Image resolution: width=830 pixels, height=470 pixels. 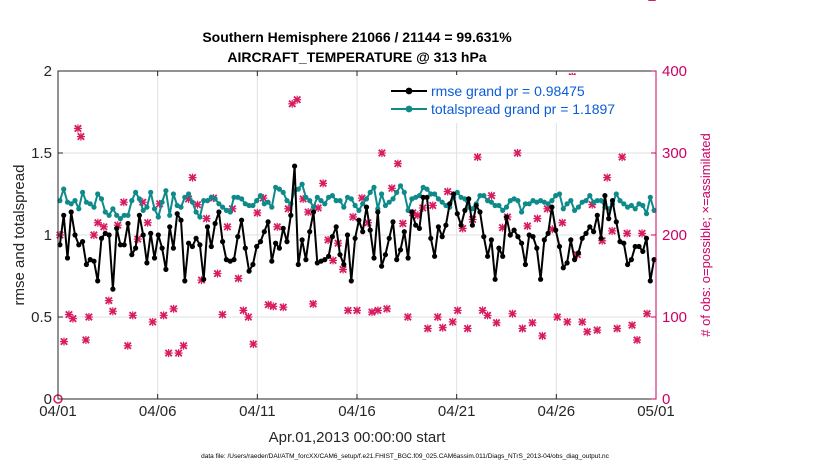 I want to click on legend-spread-marker, so click(x=409, y=109).